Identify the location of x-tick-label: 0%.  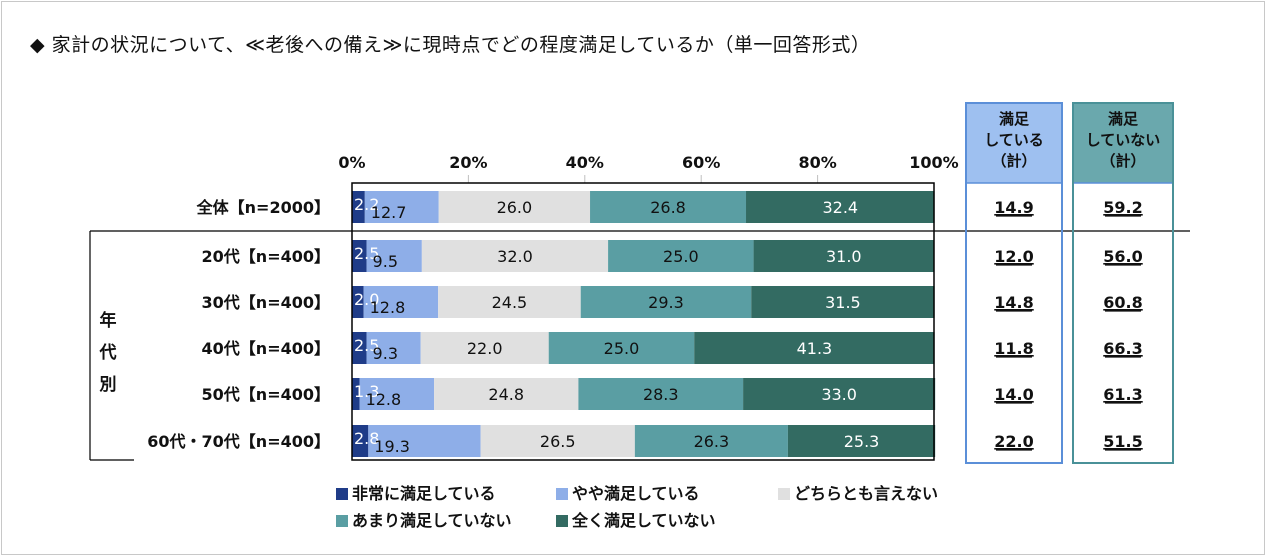
(351, 162).